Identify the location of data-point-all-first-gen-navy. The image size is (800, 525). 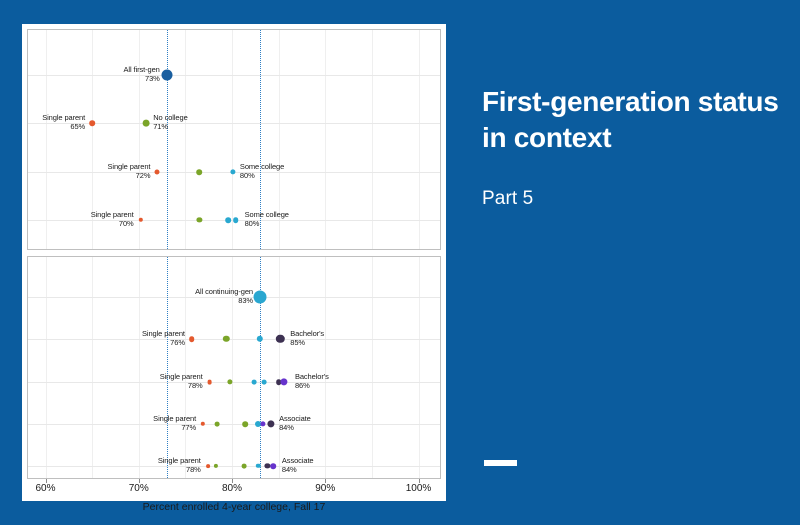
(167, 75).